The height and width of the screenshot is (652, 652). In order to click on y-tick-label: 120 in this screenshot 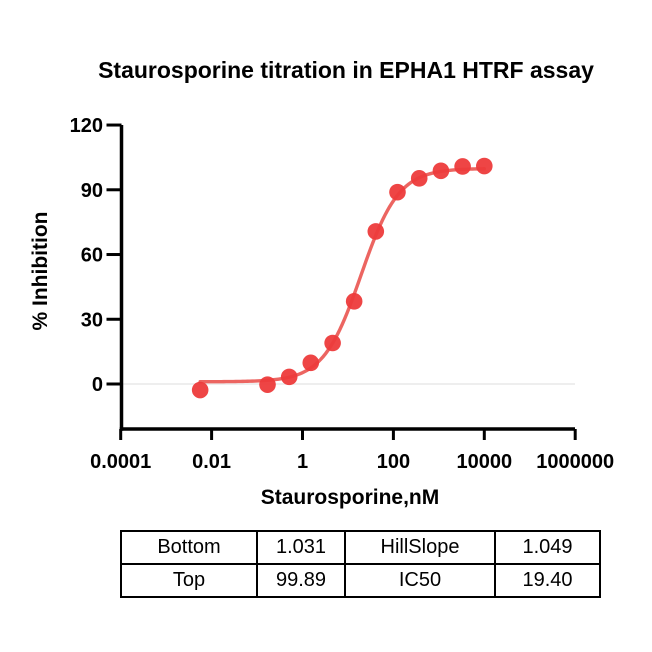, I will do `click(86, 126)`.